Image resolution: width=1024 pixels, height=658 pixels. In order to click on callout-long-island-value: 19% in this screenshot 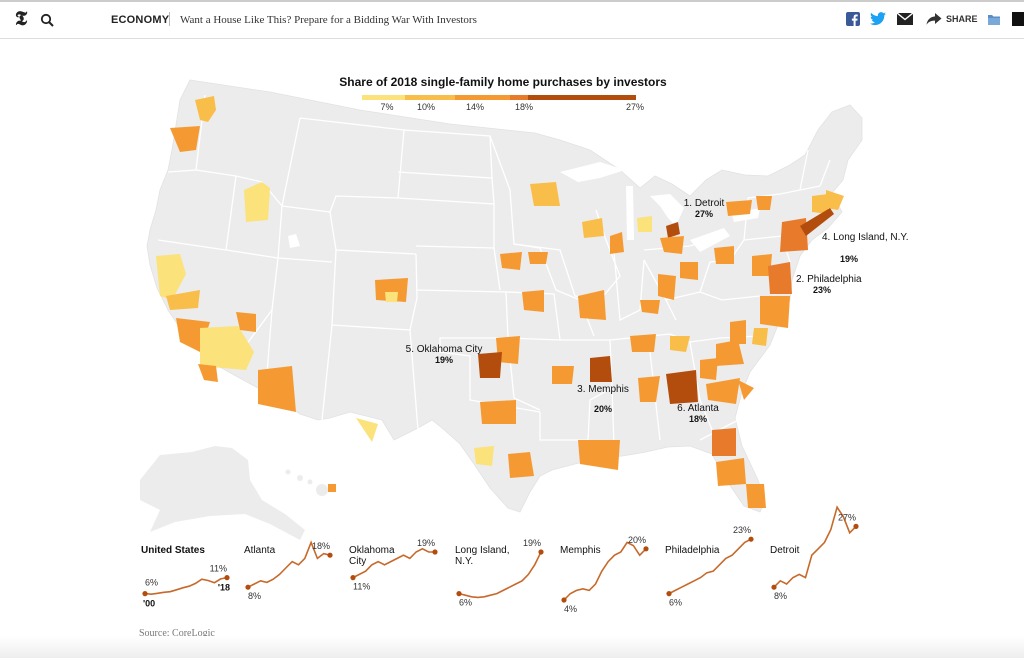, I will do `click(849, 259)`.